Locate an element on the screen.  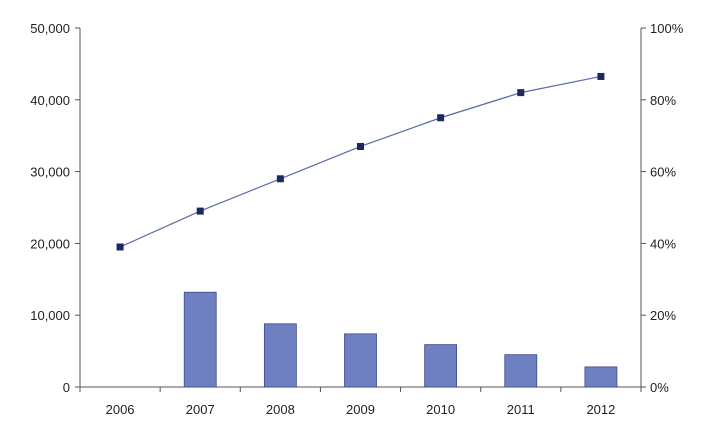
left-y-tick-label: 50,000 is located at coordinates (50, 28).